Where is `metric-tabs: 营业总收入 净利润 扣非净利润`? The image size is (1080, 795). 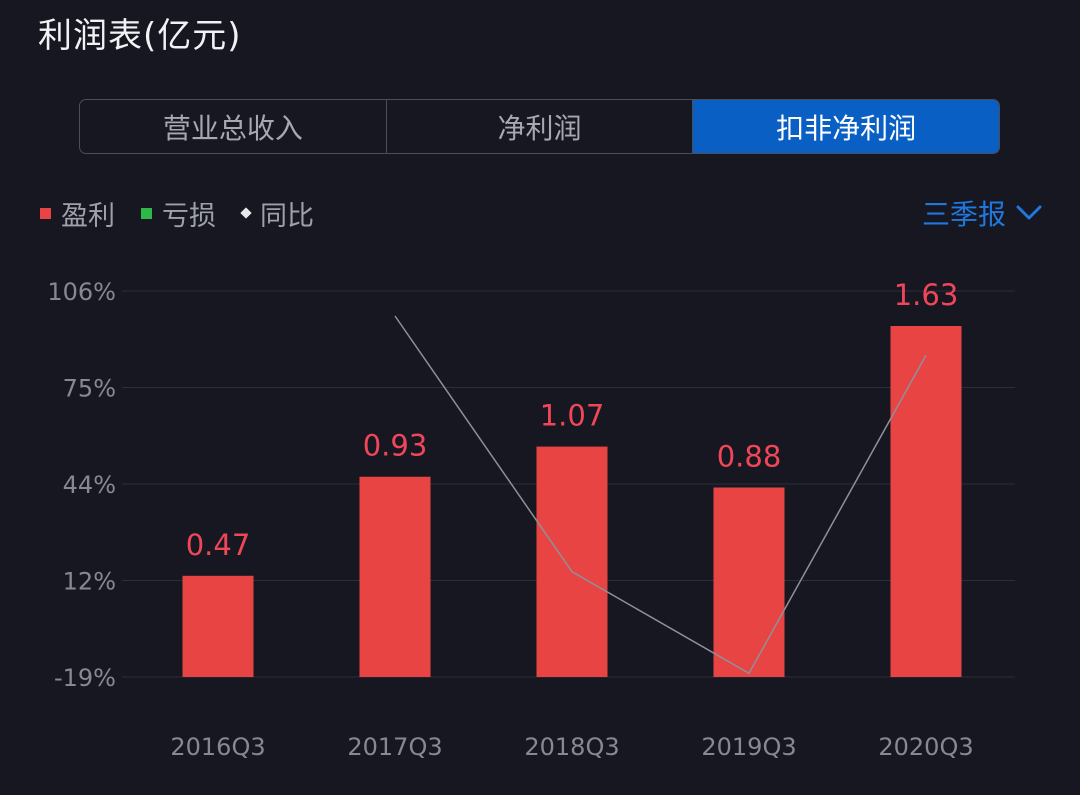 metric-tabs: 营业总收入 净利润 扣非净利润 is located at coordinates (539, 126).